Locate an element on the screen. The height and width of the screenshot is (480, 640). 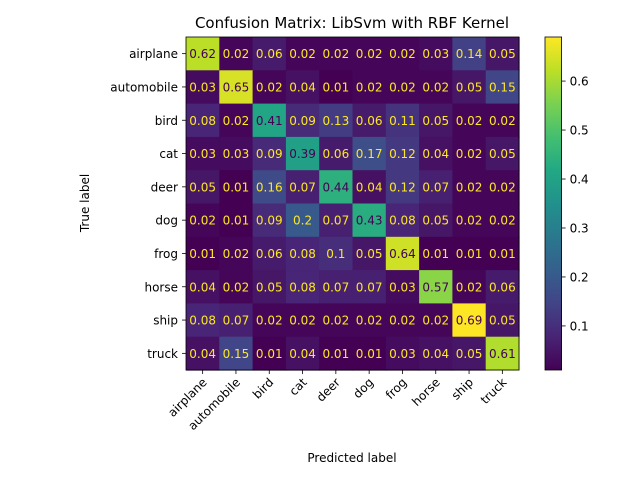
y-tick-label: automobile is located at coordinates (144, 87).